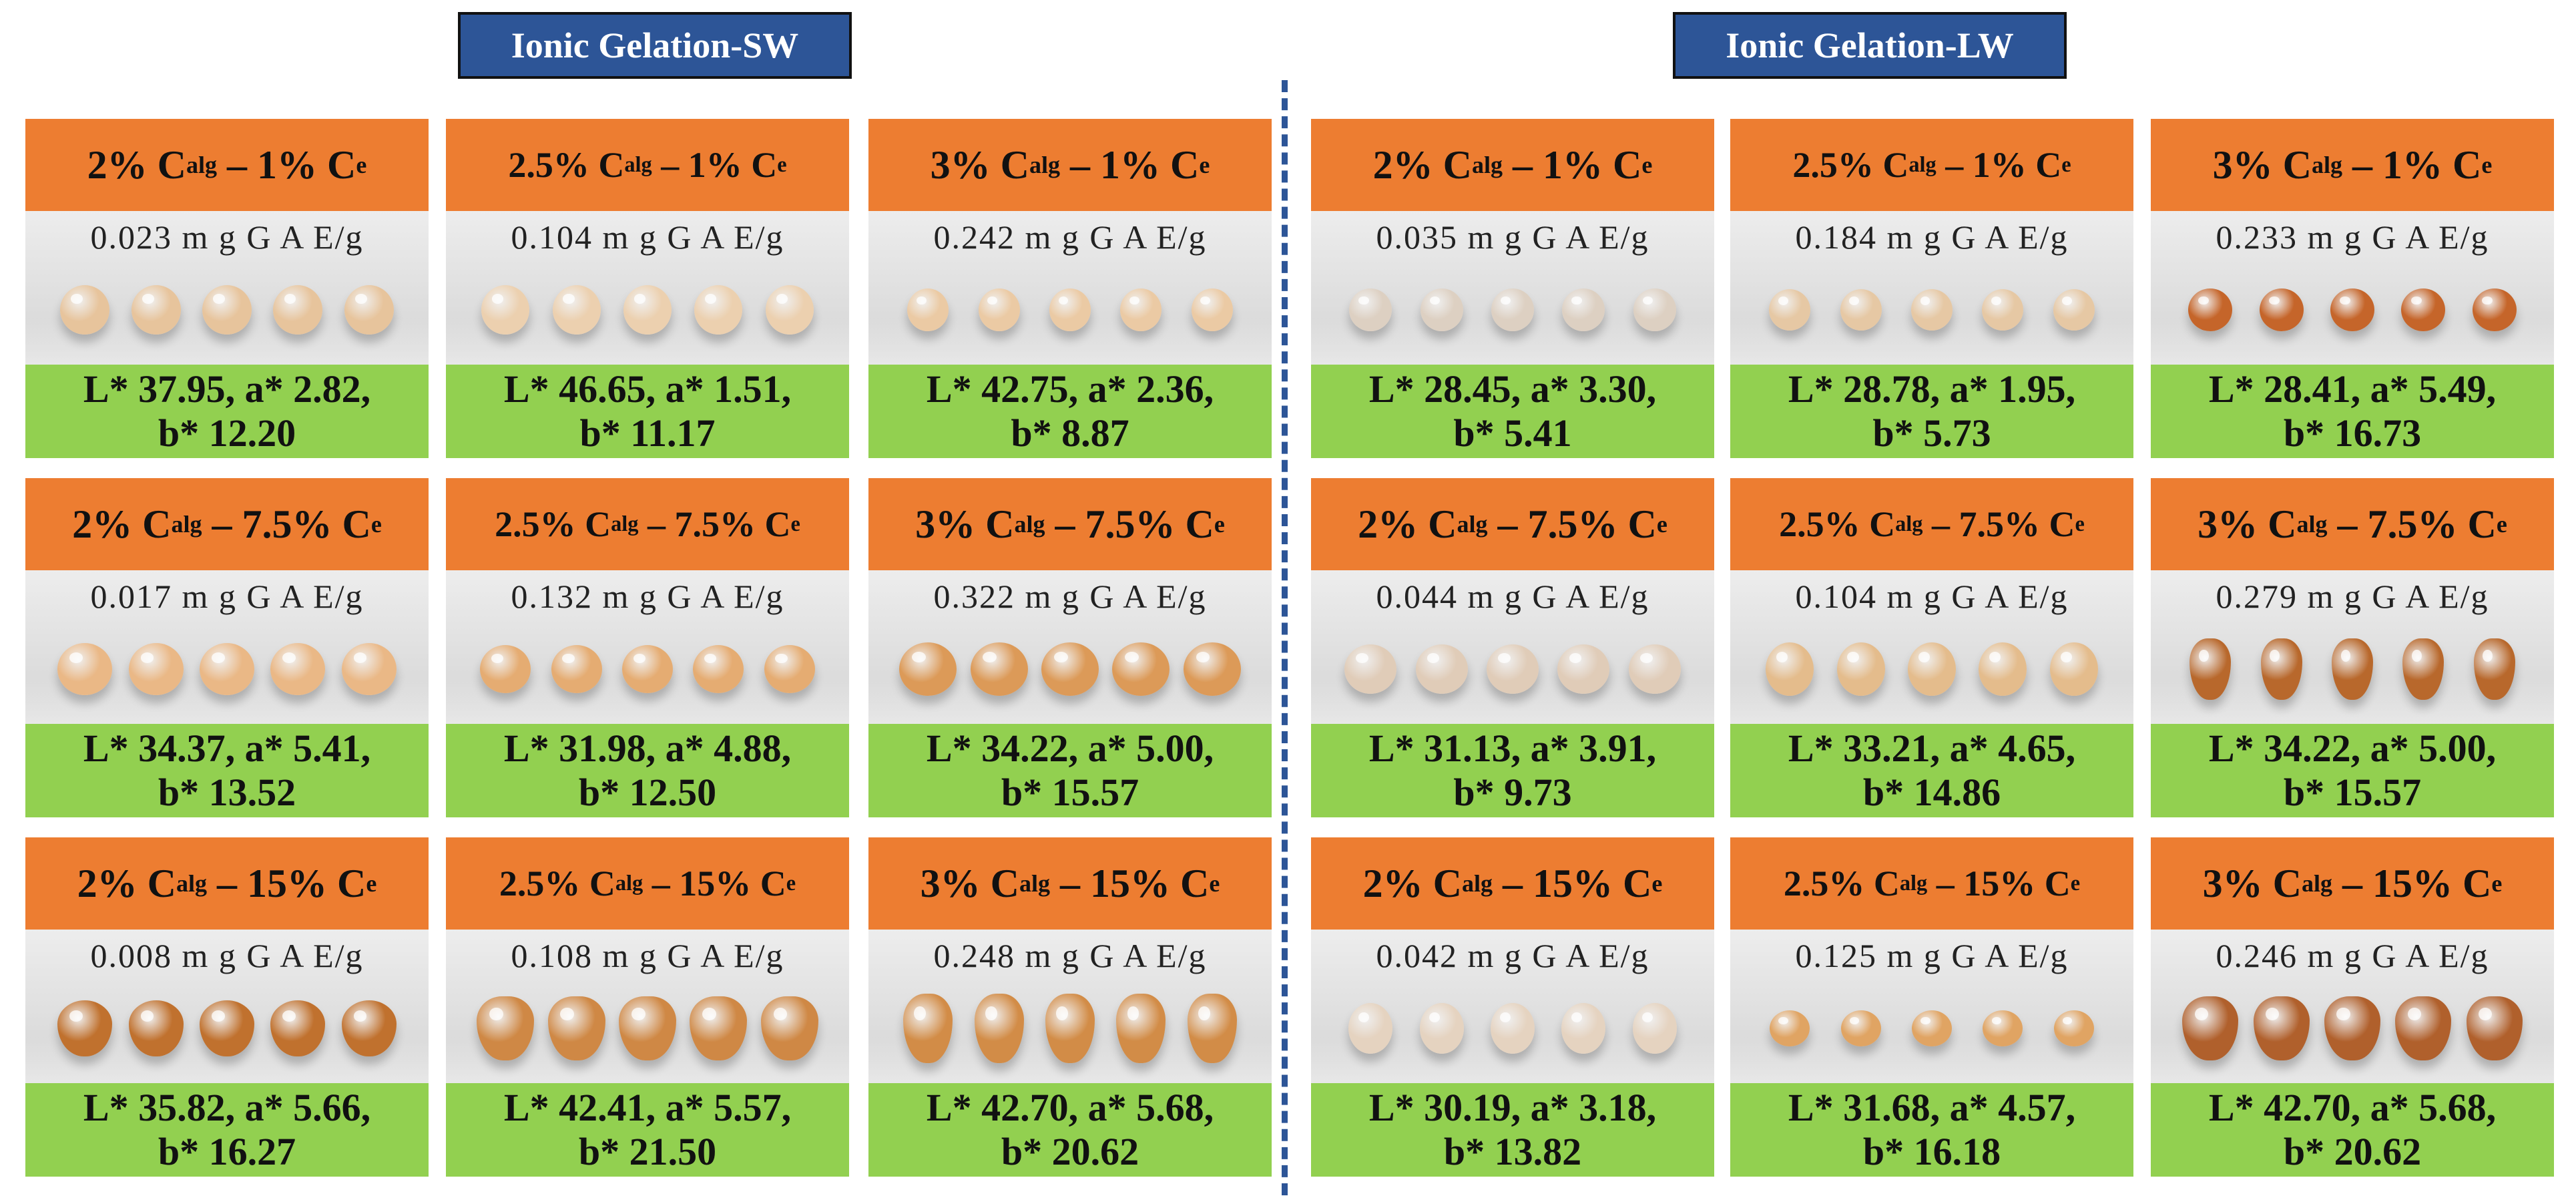  What do you see at coordinates (1932, 596) in the screenshot?
I see `phenolic-content-value: 0.104 m g G A E/g` at bounding box center [1932, 596].